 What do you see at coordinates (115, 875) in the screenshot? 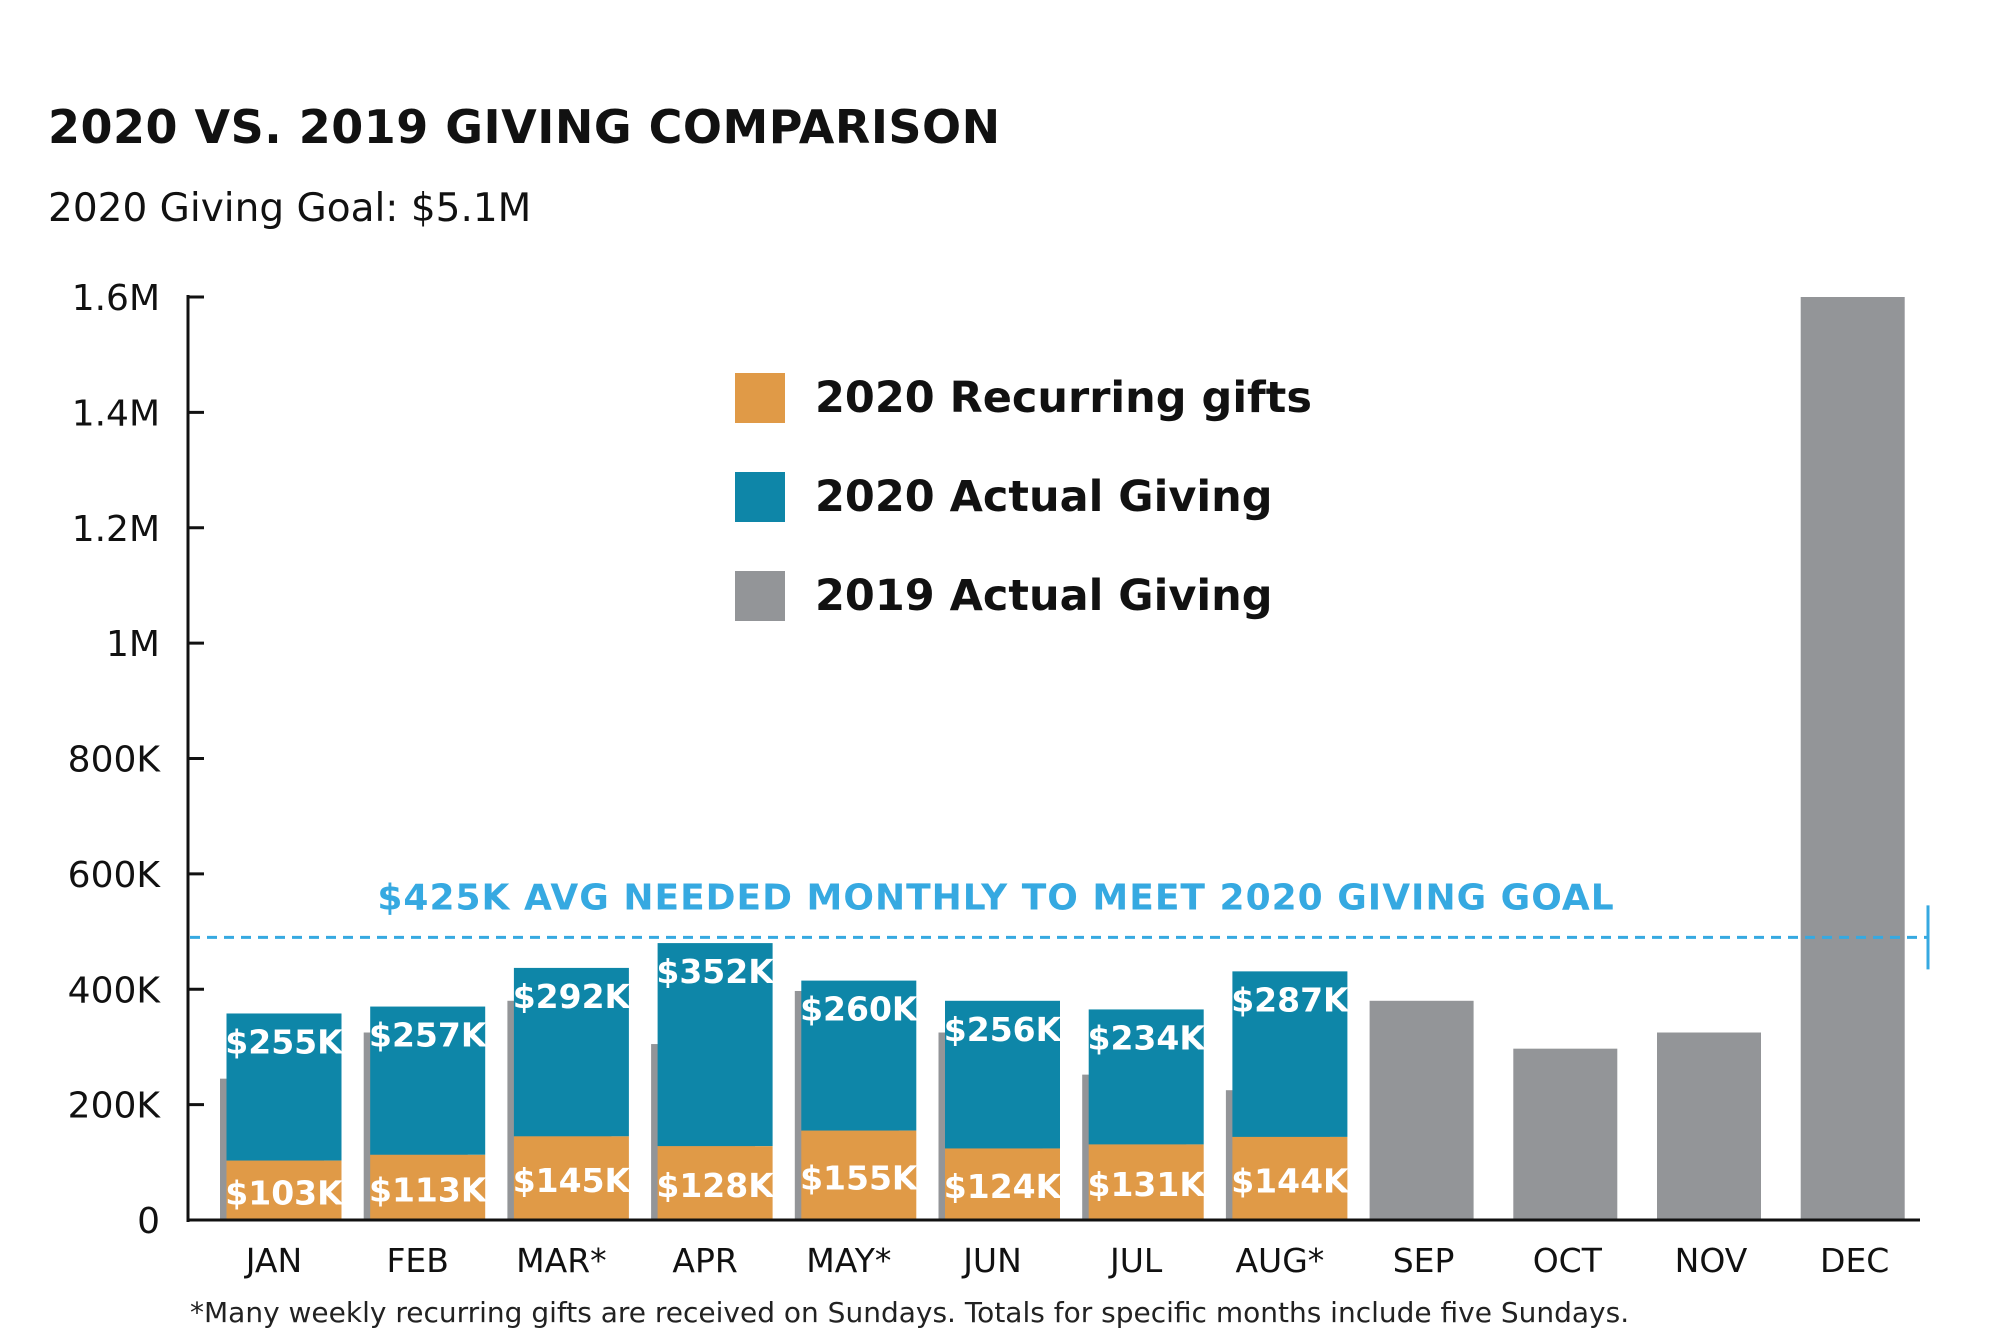
I see `y-tick-label-3: 600K` at bounding box center [115, 875].